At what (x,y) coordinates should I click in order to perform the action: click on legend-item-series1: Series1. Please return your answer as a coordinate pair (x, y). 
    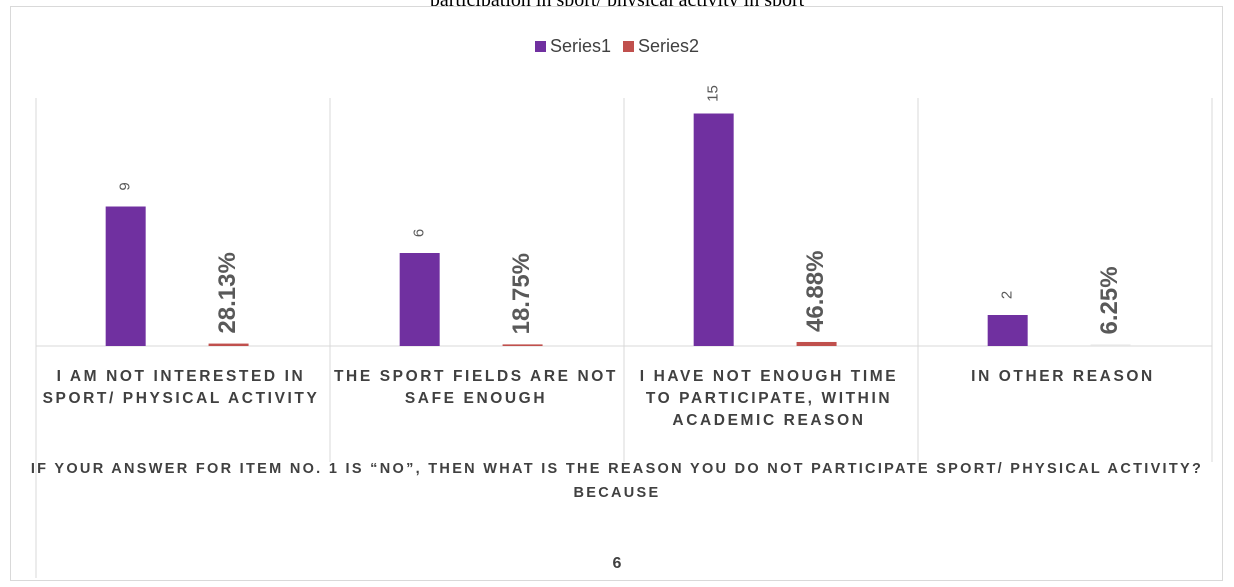
    Looking at the image, I should click on (572, 46).